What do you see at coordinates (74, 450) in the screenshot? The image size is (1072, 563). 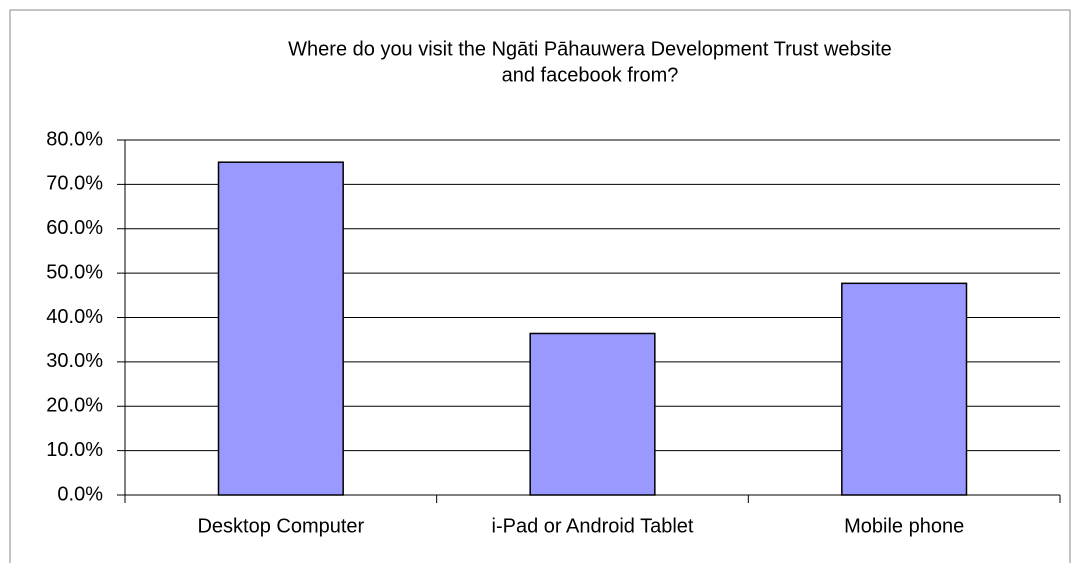 I see `y-tick-label: 10.0%` at bounding box center [74, 450].